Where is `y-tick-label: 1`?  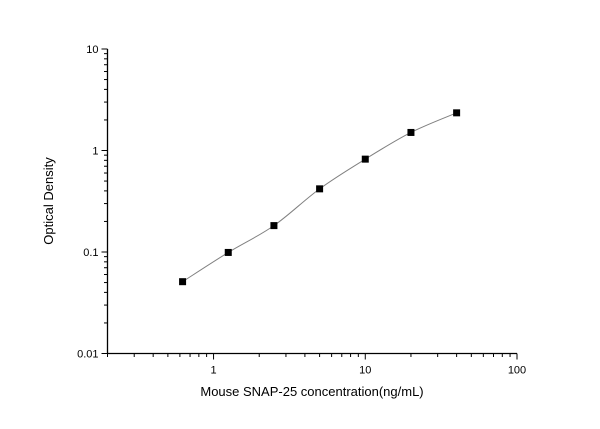 y-tick-label: 1 is located at coordinates (95, 152).